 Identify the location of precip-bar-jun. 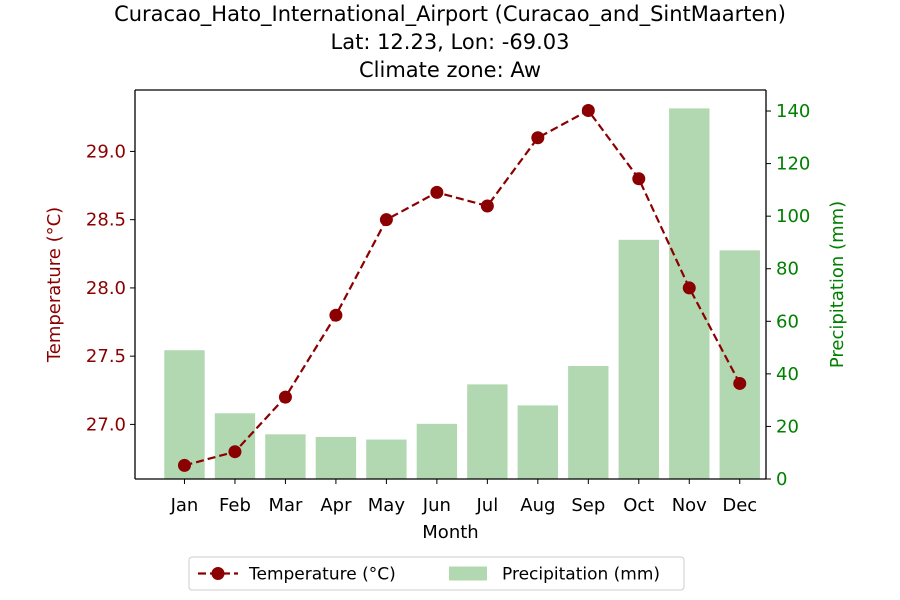
(437, 451).